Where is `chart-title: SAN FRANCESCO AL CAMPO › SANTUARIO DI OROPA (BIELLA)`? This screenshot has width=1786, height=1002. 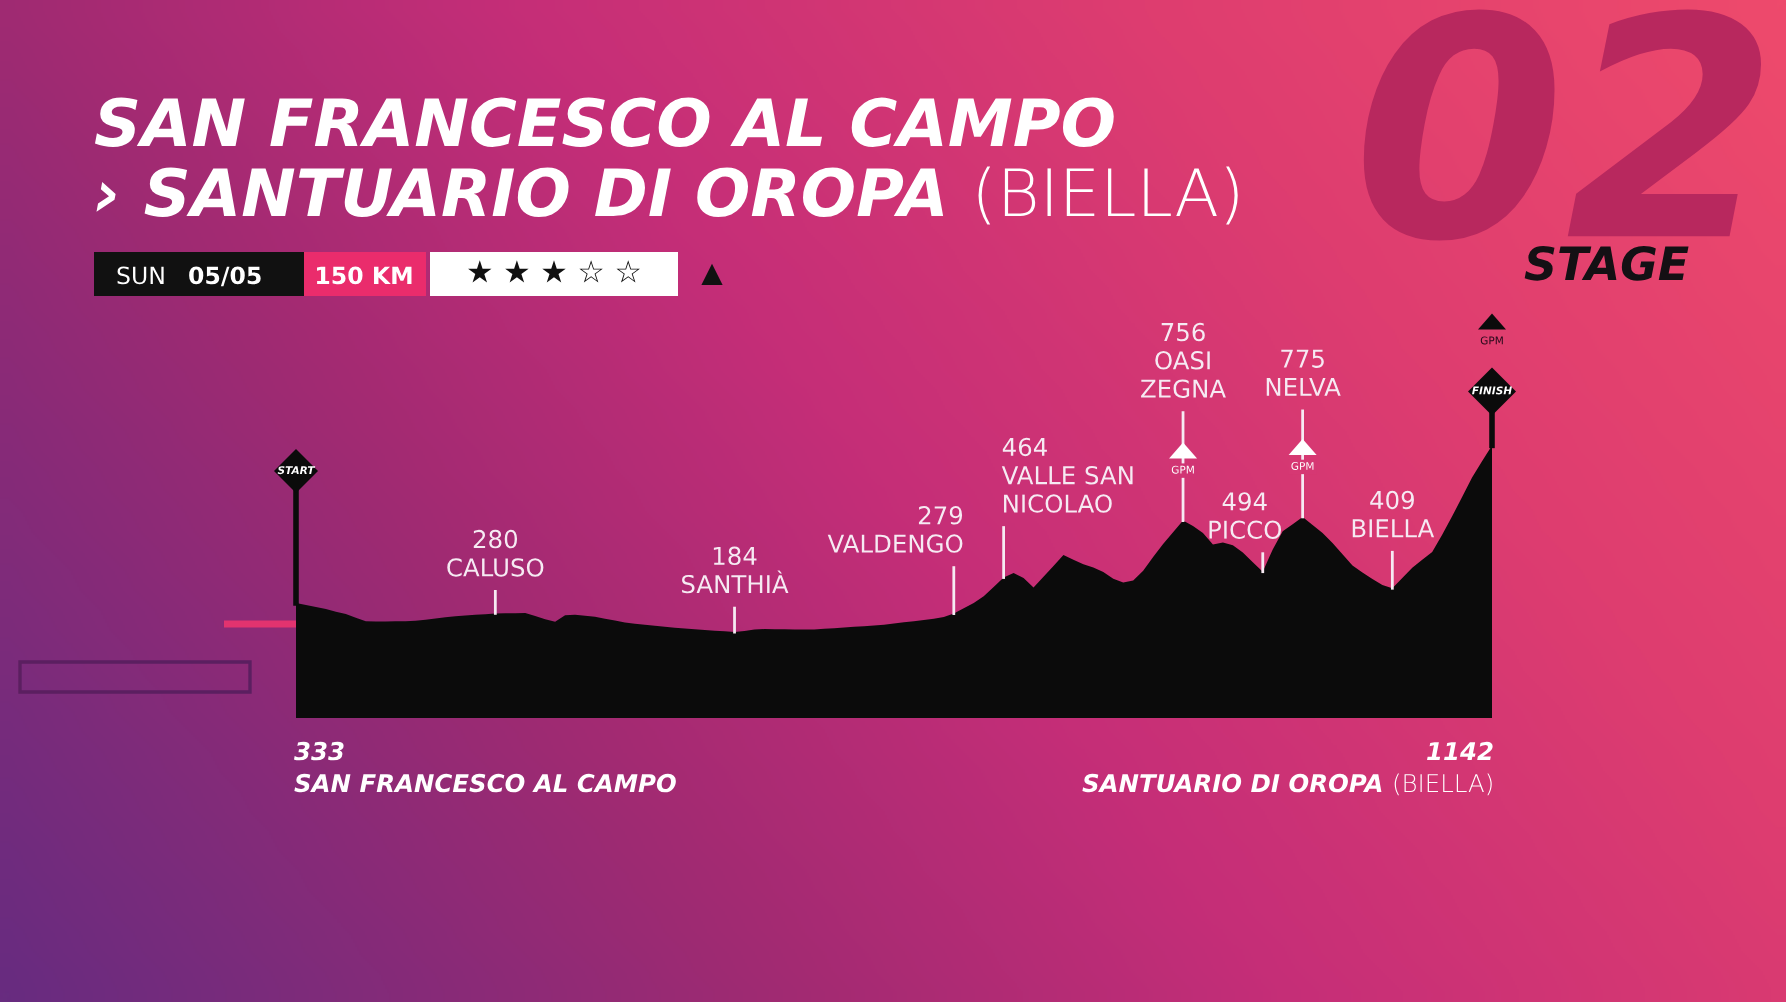
chart-title: SAN FRANCESCO AL CAMPO › SANTUARIO DI OROPA (BIELLA) is located at coordinates (666, 161).